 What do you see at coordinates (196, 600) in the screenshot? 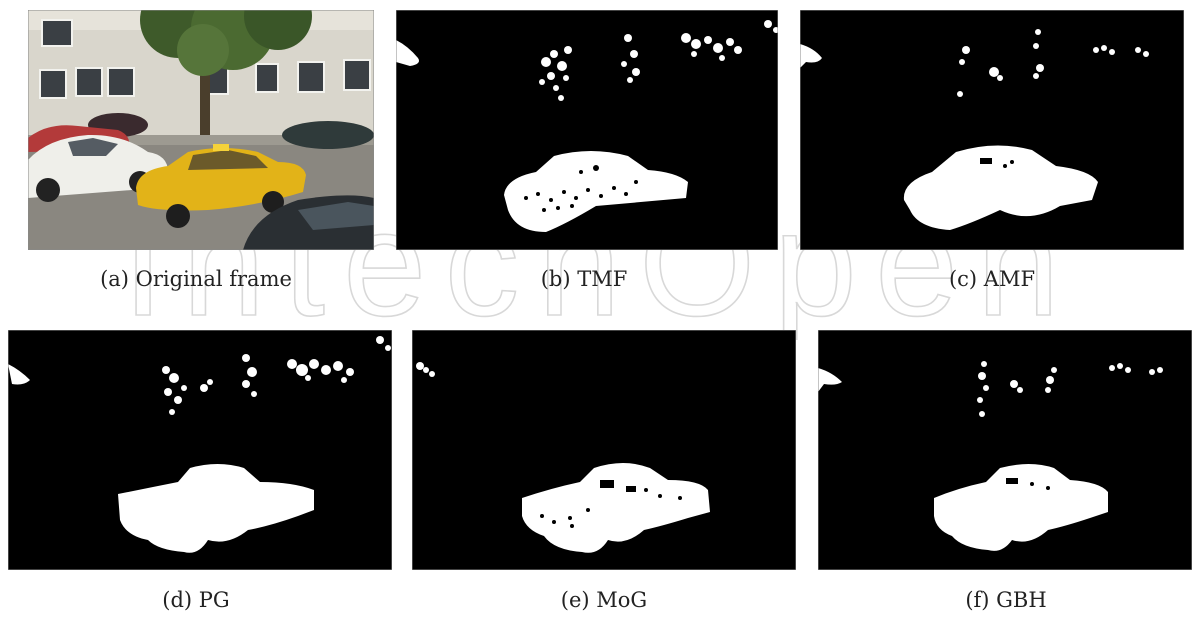
I see `caption-pg: (d) PG` at bounding box center [196, 600].